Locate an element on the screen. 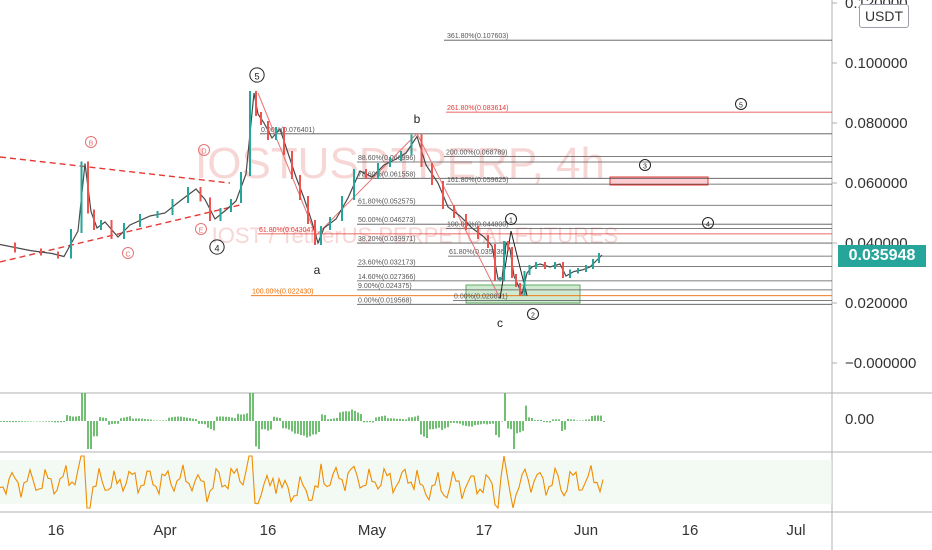 The width and height of the screenshot is (932, 550). fib-label: 14.60%(0.027366) is located at coordinates (387, 277).